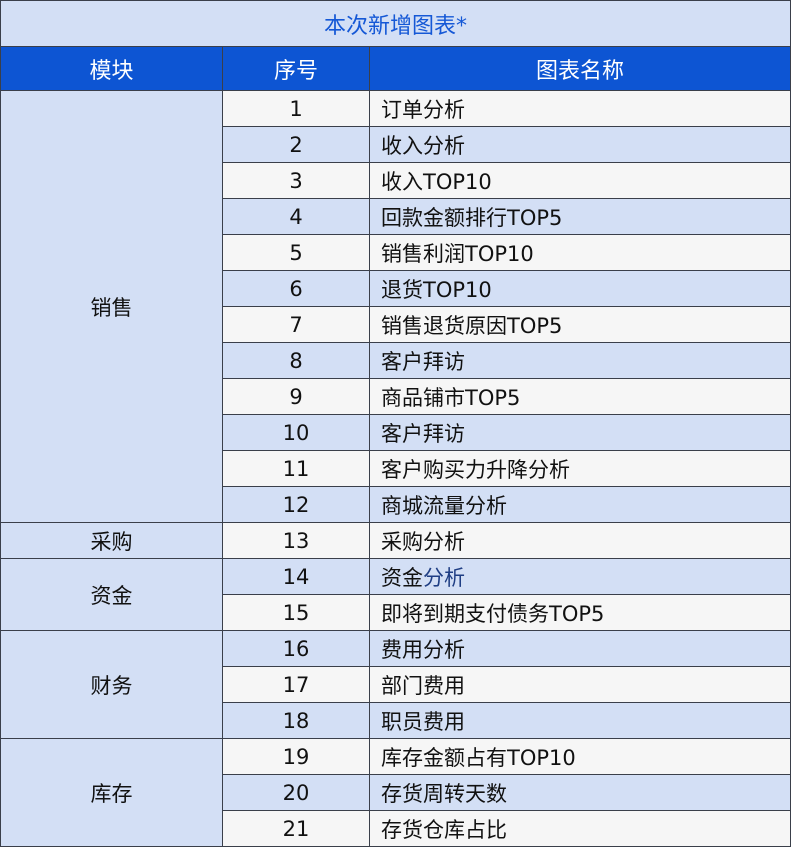  I want to click on chart-name: 部门费用, so click(423, 685).